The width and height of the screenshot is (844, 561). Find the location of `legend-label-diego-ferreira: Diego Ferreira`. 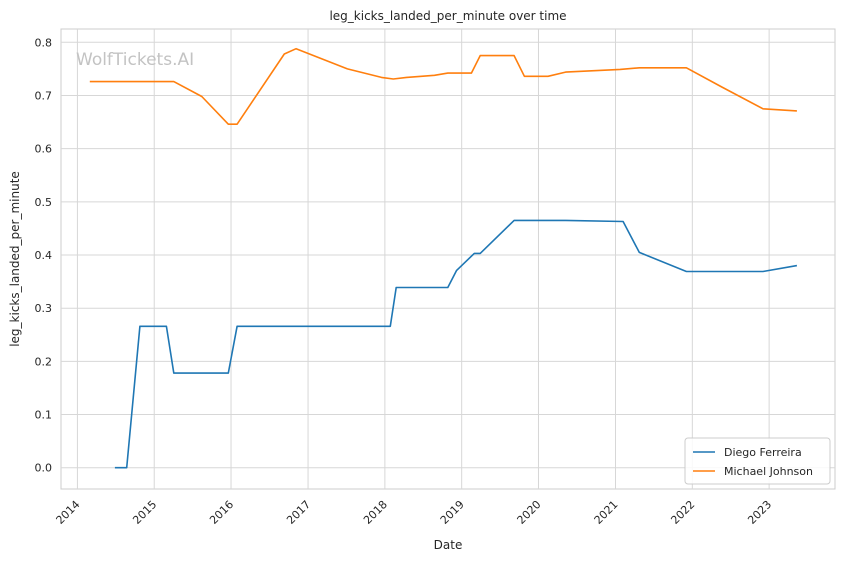

legend-label-diego-ferreira: Diego Ferreira is located at coordinates (763, 452).